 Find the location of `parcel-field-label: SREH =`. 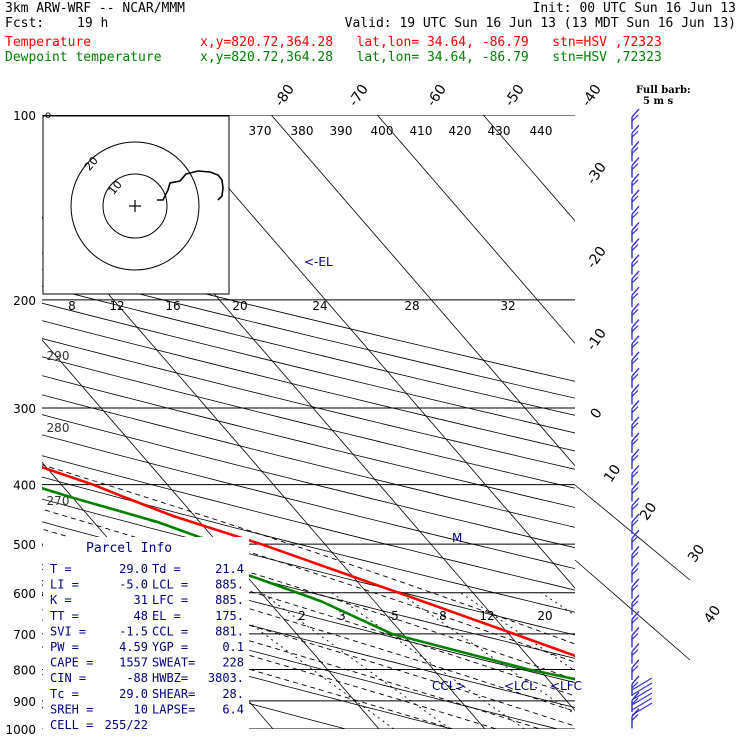

parcel-field-label: SREH = is located at coordinates (71, 709).